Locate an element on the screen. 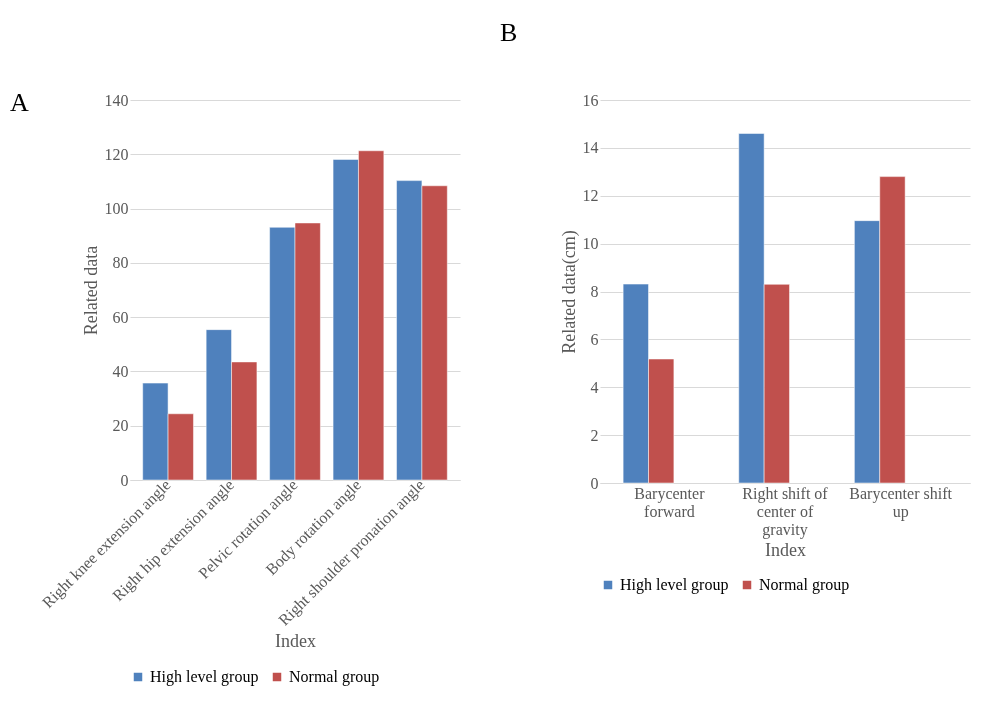 The height and width of the screenshot is (702, 1006). y-tick-label: 8 is located at coordinates (594, 291).